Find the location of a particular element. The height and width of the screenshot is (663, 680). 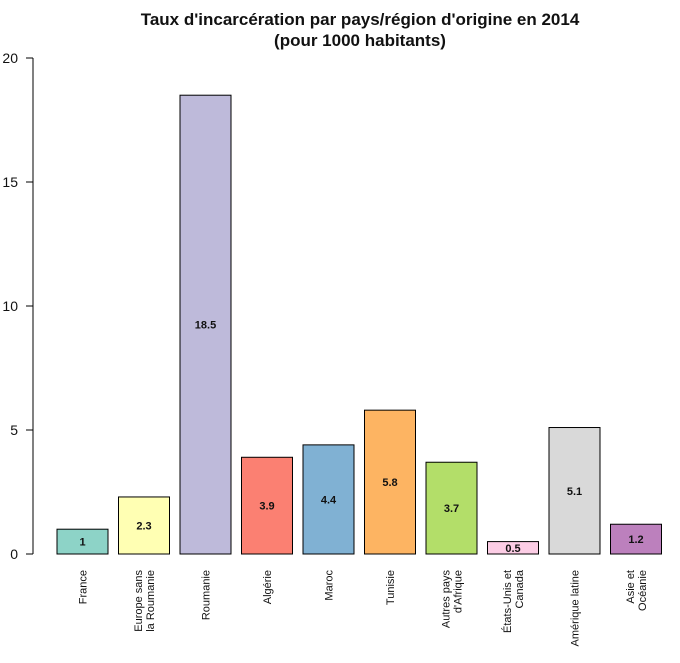

bar-value-label: 5.1 is located at coordinates (574, 492).